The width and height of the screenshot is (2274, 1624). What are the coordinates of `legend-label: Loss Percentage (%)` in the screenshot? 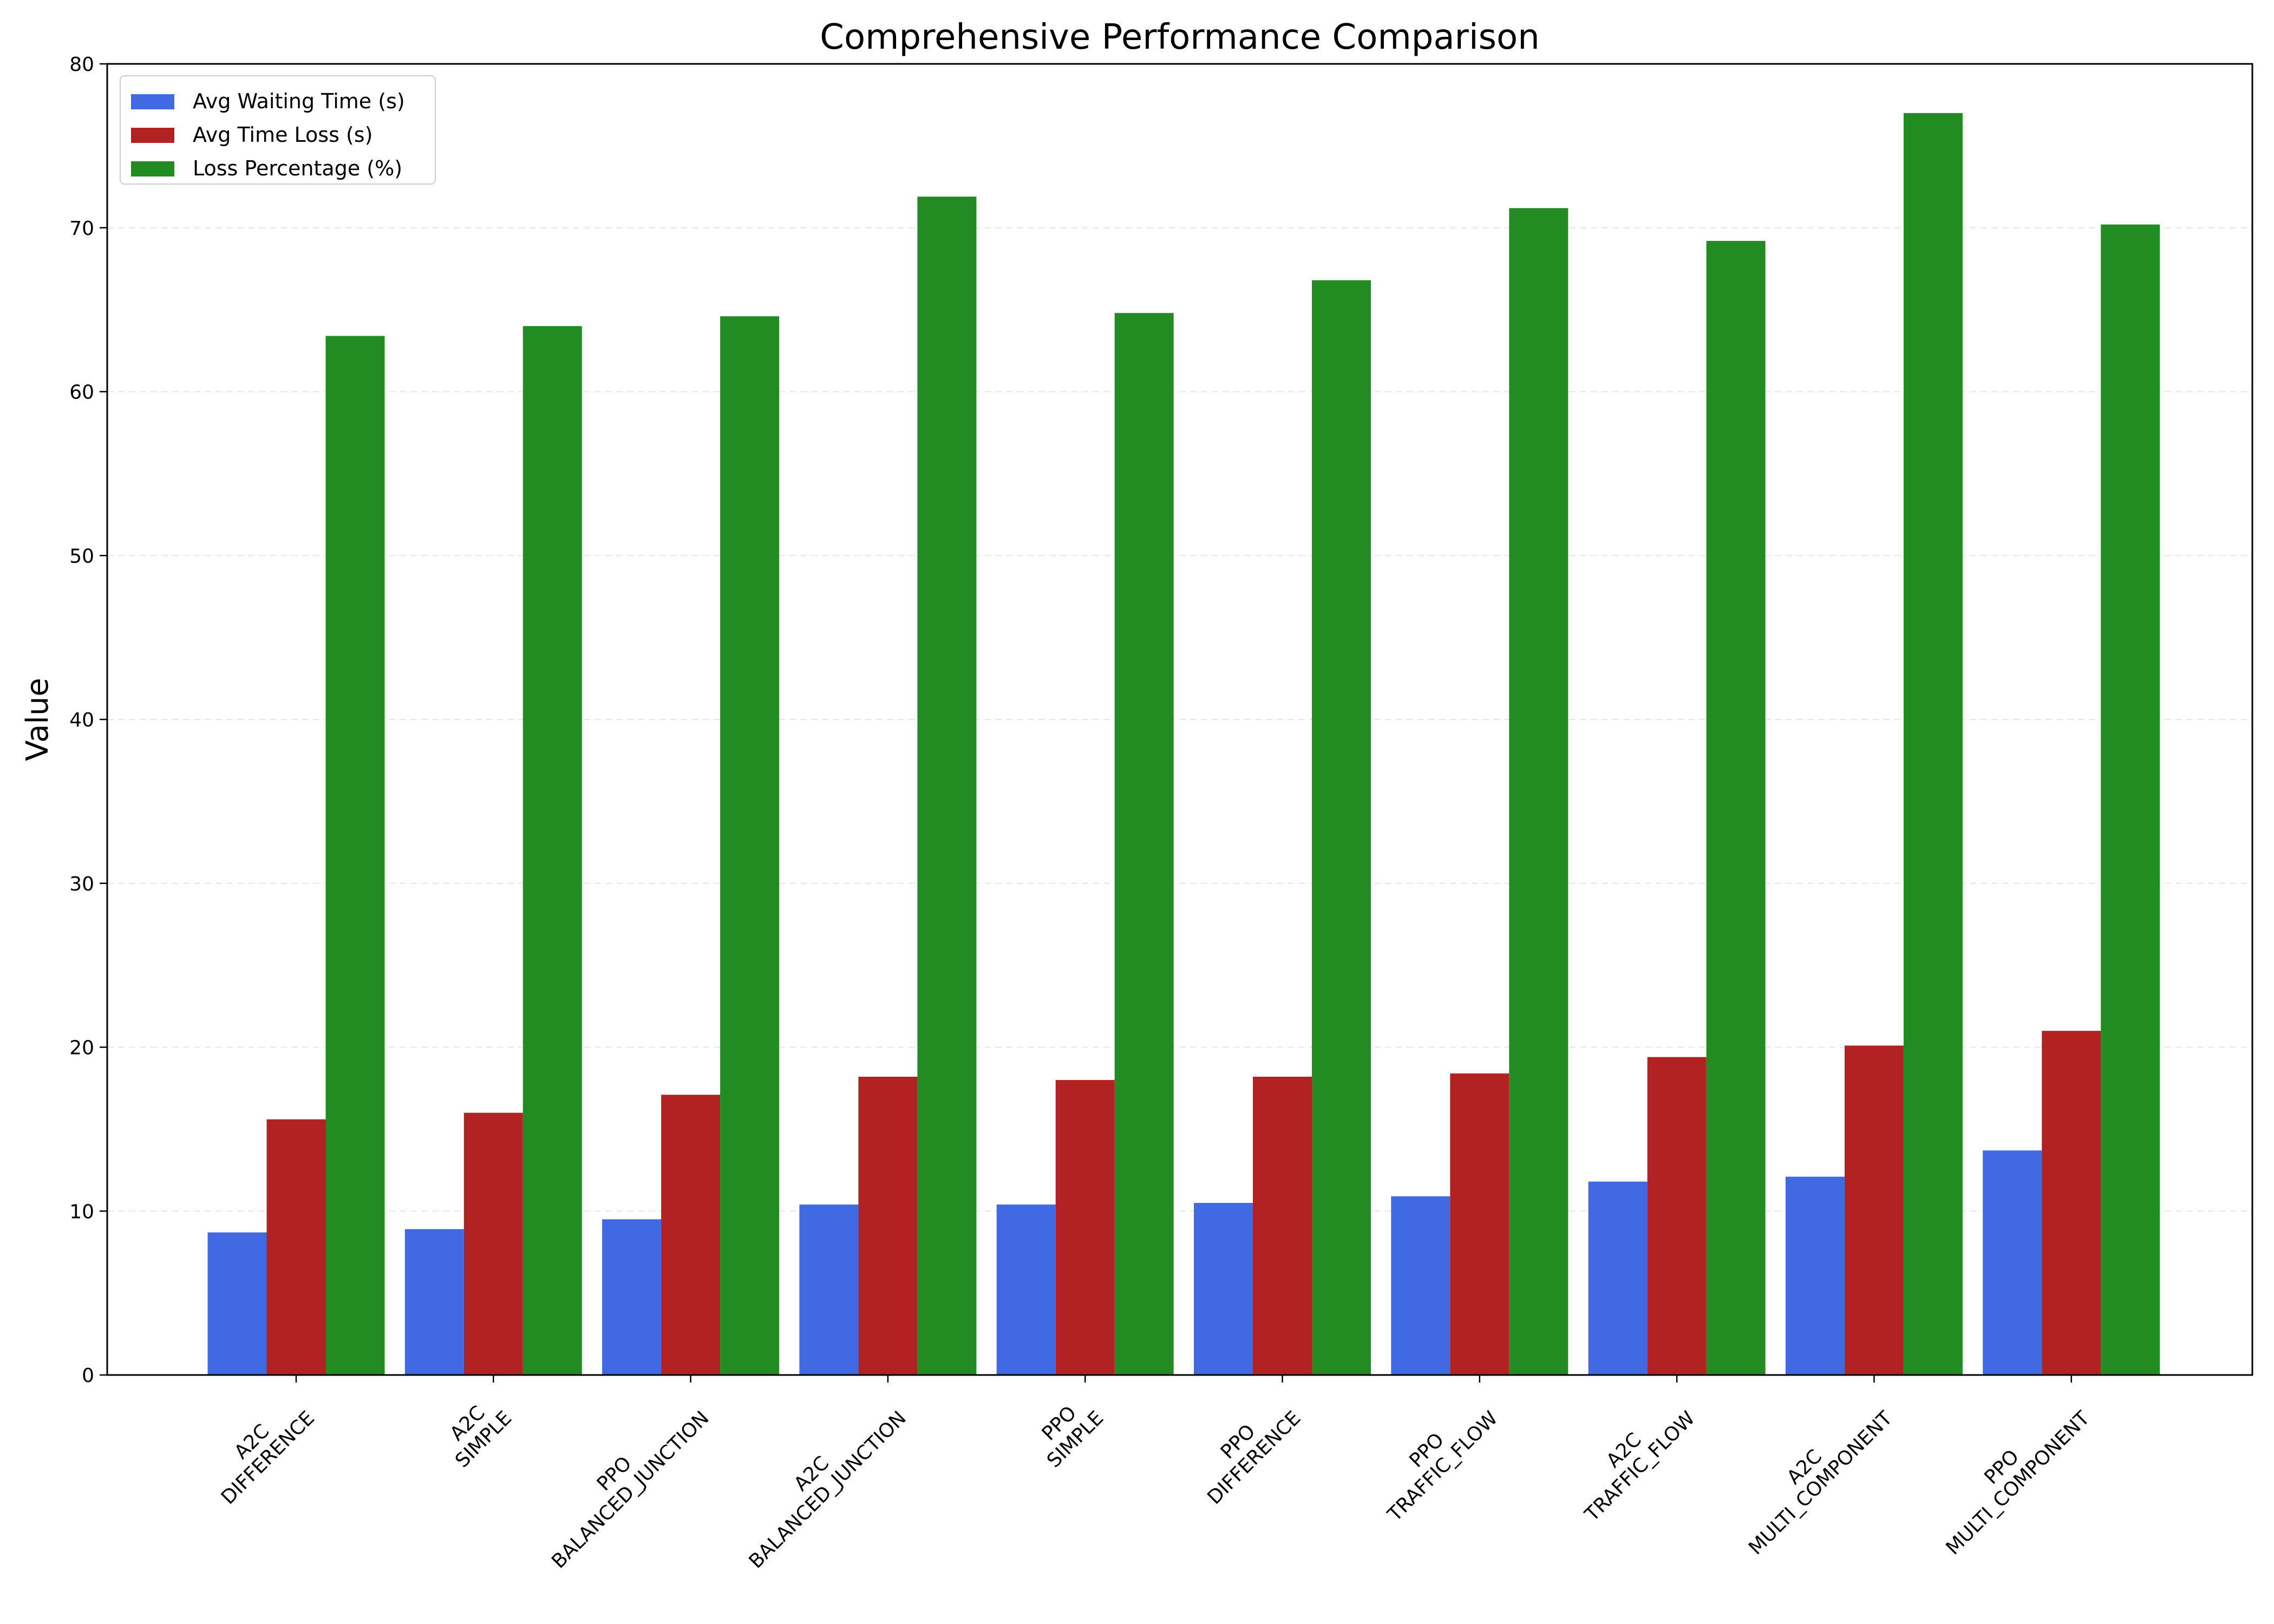 It's located at (297, 168).